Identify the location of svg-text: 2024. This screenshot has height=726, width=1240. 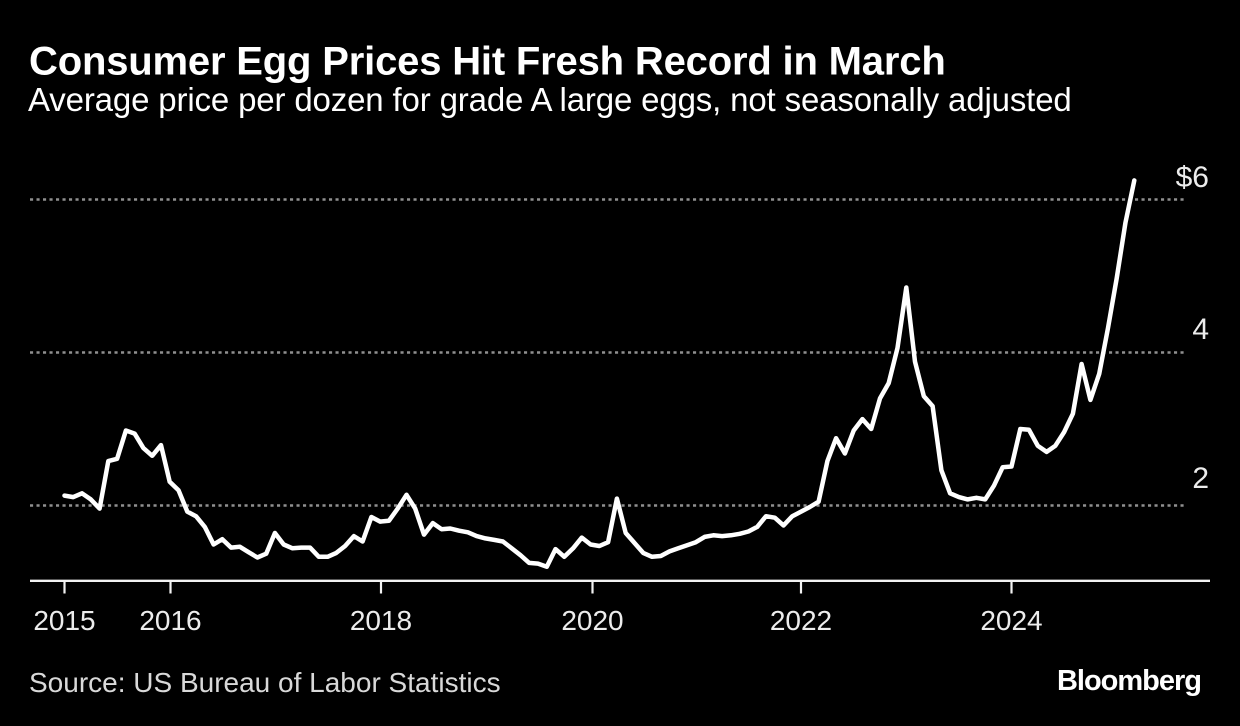
(1011, 620).